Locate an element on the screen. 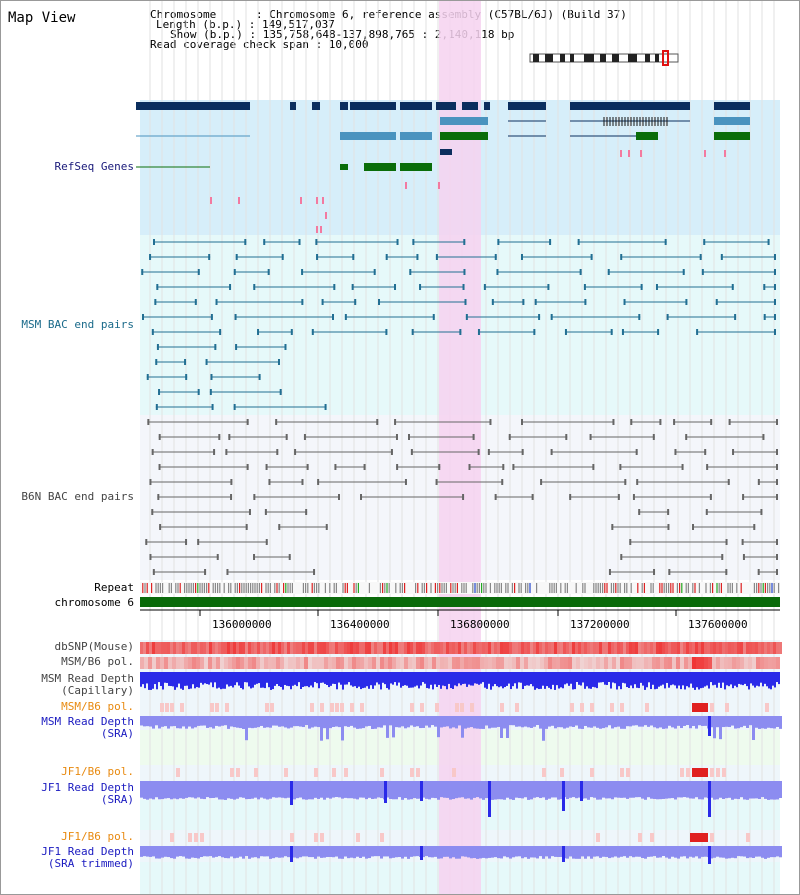  jf1-depth-trim-label: JF1 Read Depth (SRA trimmed) is located at coordinates (87, 858).